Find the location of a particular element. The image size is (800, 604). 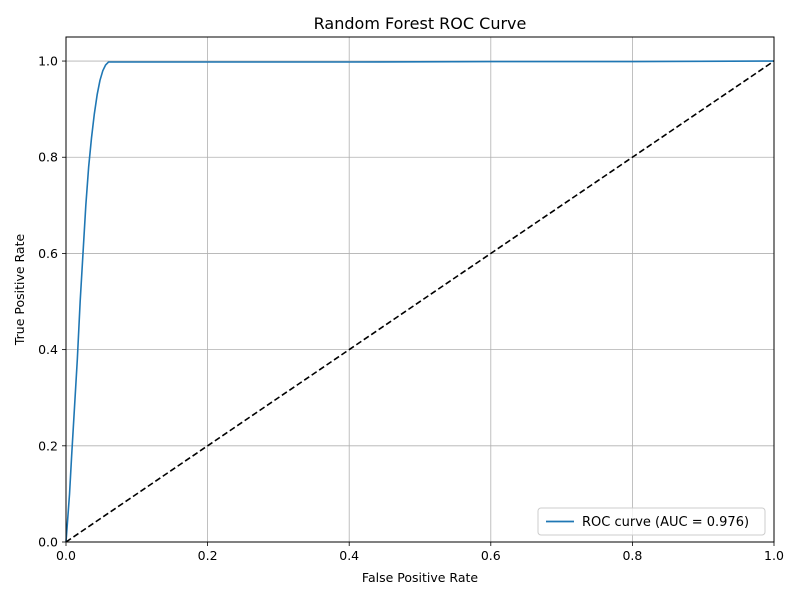

legend-box is located at coordinates (651, 521).